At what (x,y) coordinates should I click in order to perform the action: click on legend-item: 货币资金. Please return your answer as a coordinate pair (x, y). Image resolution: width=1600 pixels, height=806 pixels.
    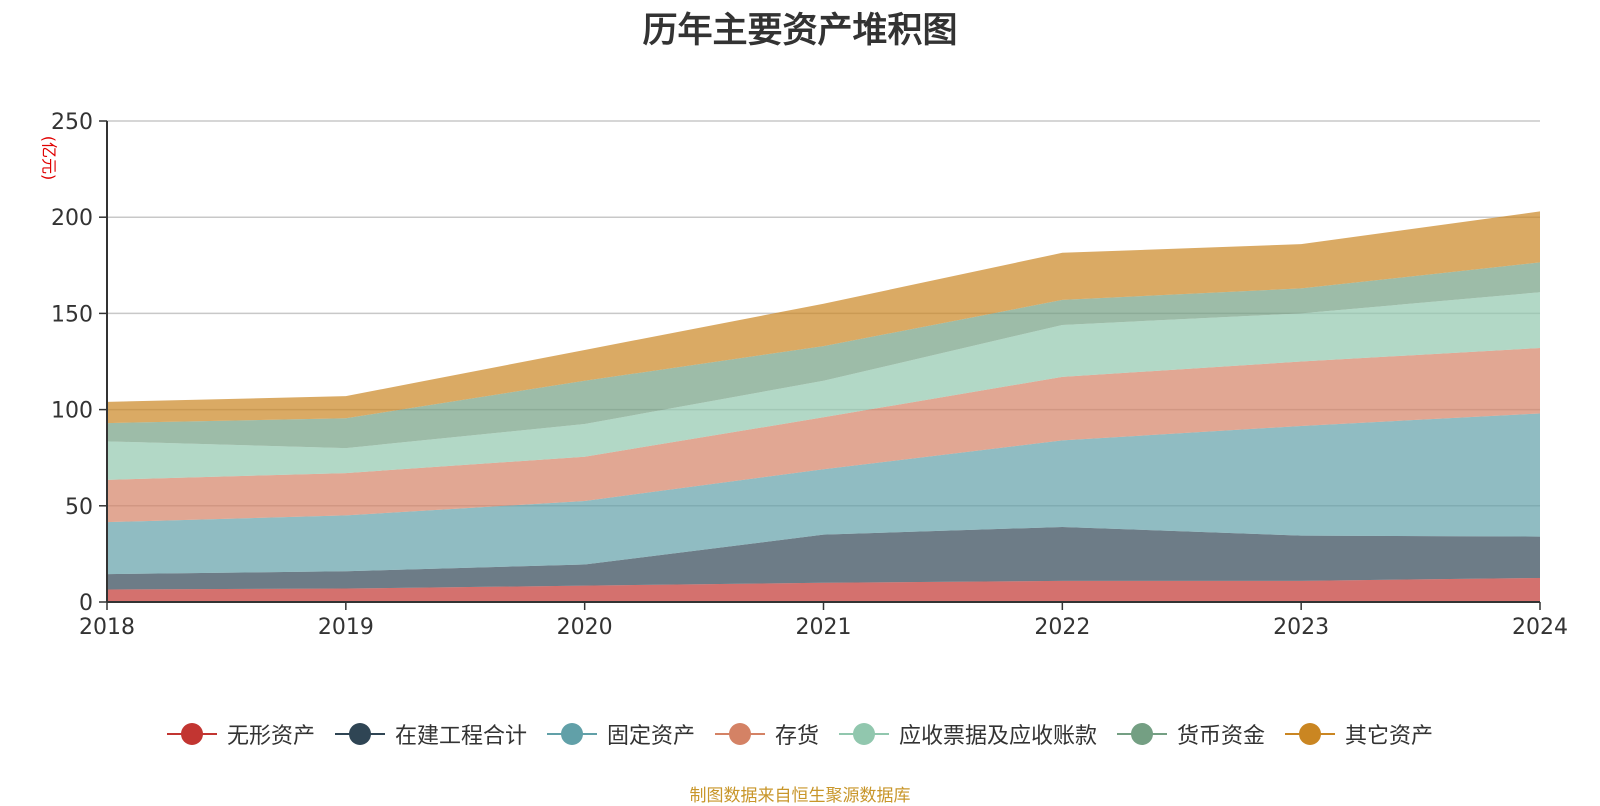
    Looking at the image, I should click on (1191, 734).